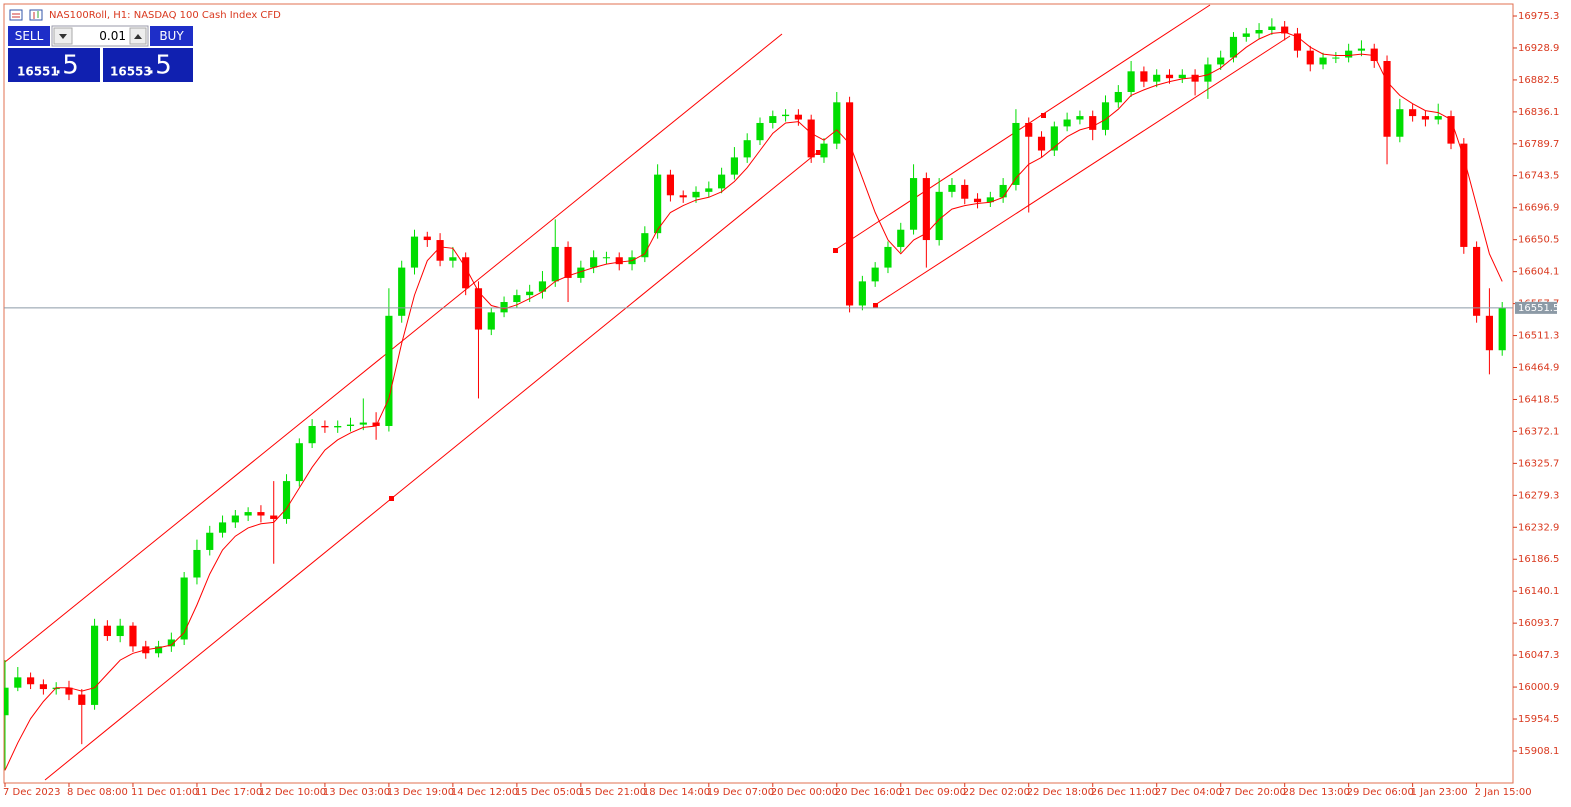  Describe the element at coordinates (66, 66) in the screenshot. I see `sell-fraction: .5` at that location.